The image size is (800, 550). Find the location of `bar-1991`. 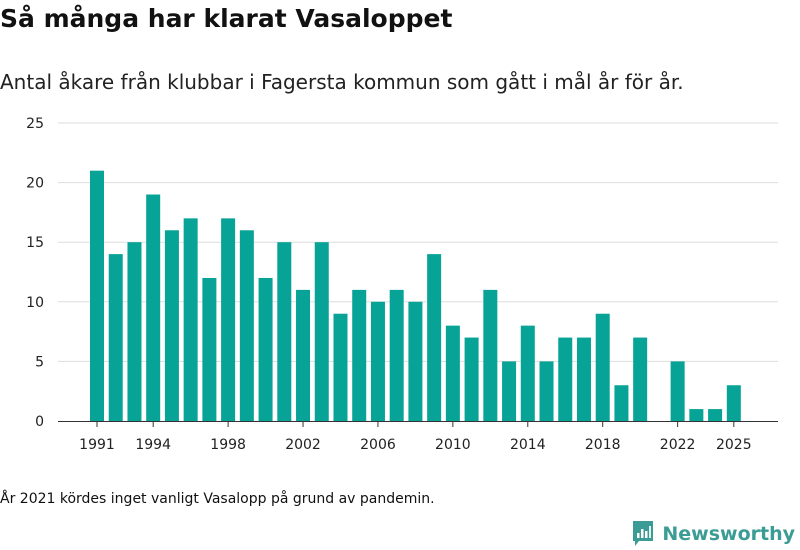

bar-1991 is located at coordinates (97, 295).